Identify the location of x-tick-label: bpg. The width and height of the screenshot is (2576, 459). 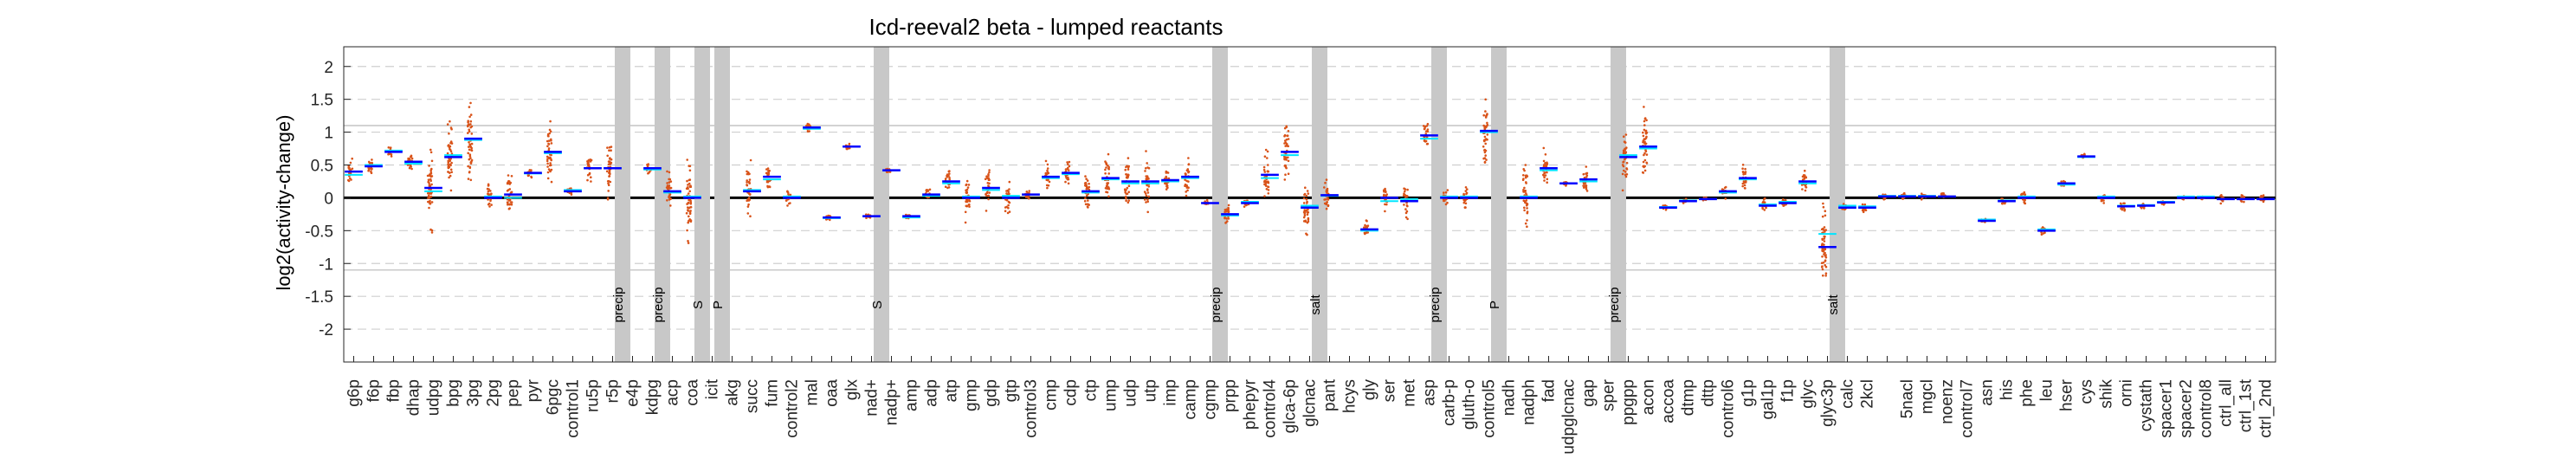
(454, 393).